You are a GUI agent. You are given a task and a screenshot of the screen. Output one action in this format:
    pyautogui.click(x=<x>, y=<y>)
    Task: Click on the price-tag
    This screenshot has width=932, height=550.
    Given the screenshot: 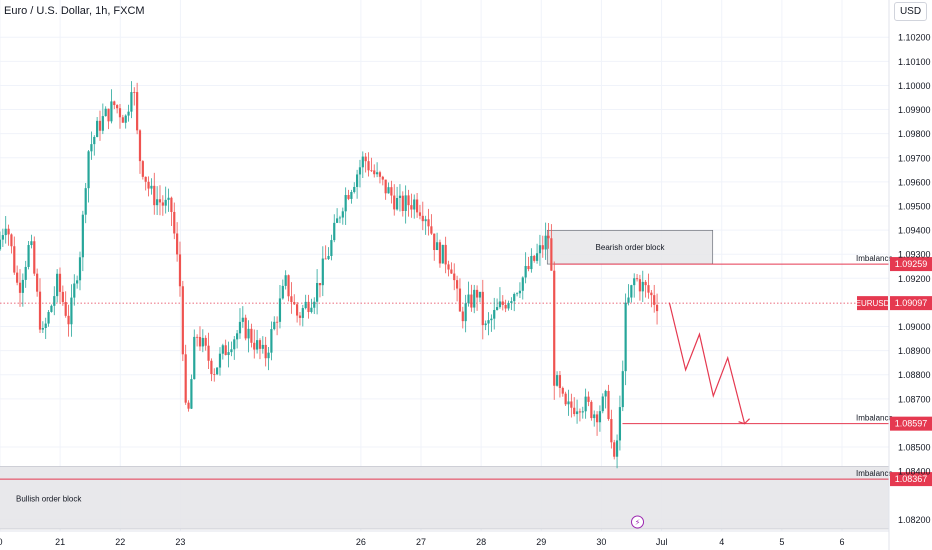 What is the action you would take?
    pyautogui.click(x=911, y=303)
    